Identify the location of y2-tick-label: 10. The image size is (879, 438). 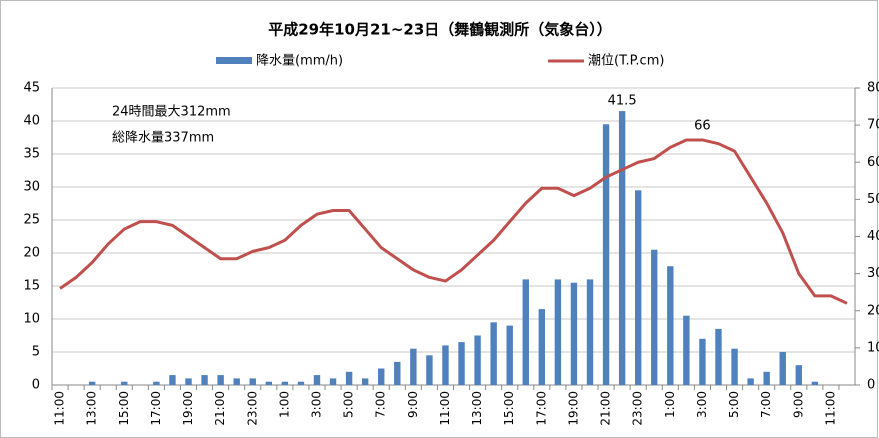
(873, 347).